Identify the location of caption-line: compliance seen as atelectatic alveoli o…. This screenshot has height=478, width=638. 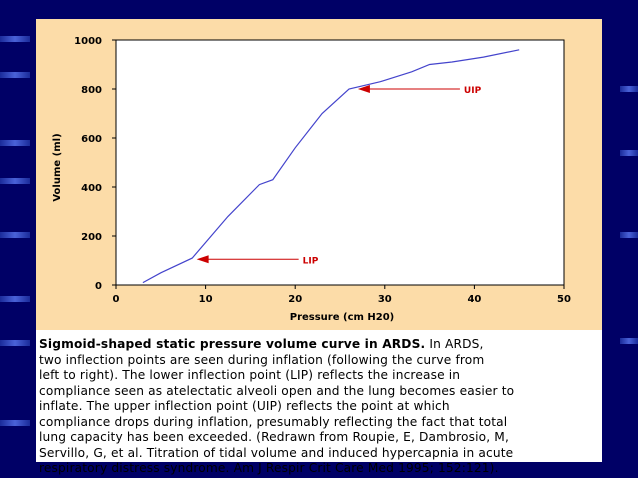
(277, 390).